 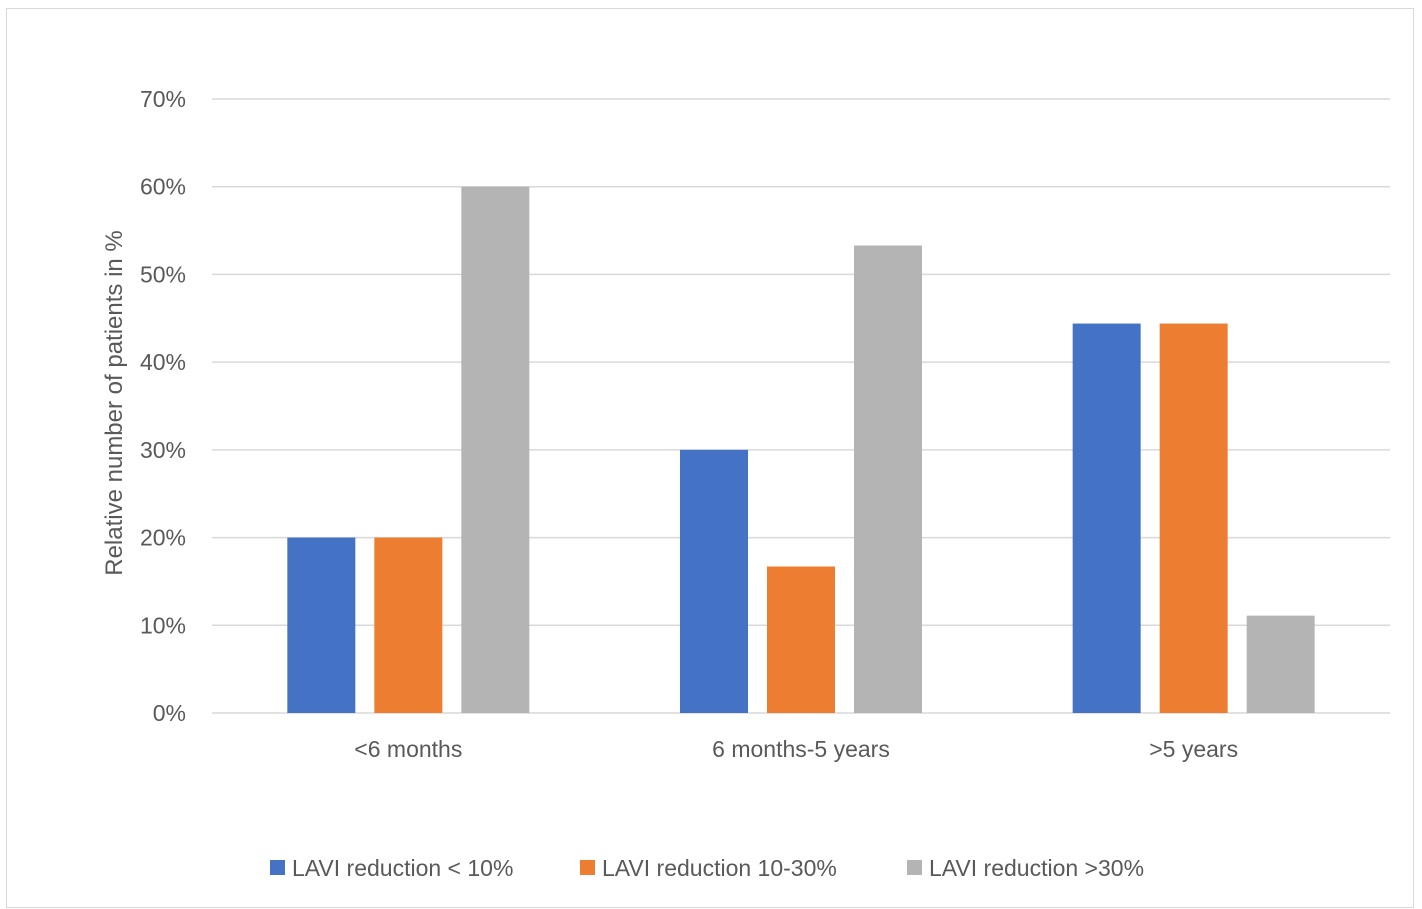 What do you see at coordinates (1193, 518) in the screenshot?
I see `bar-series1-cat2` at bounding box center [1193, 518].